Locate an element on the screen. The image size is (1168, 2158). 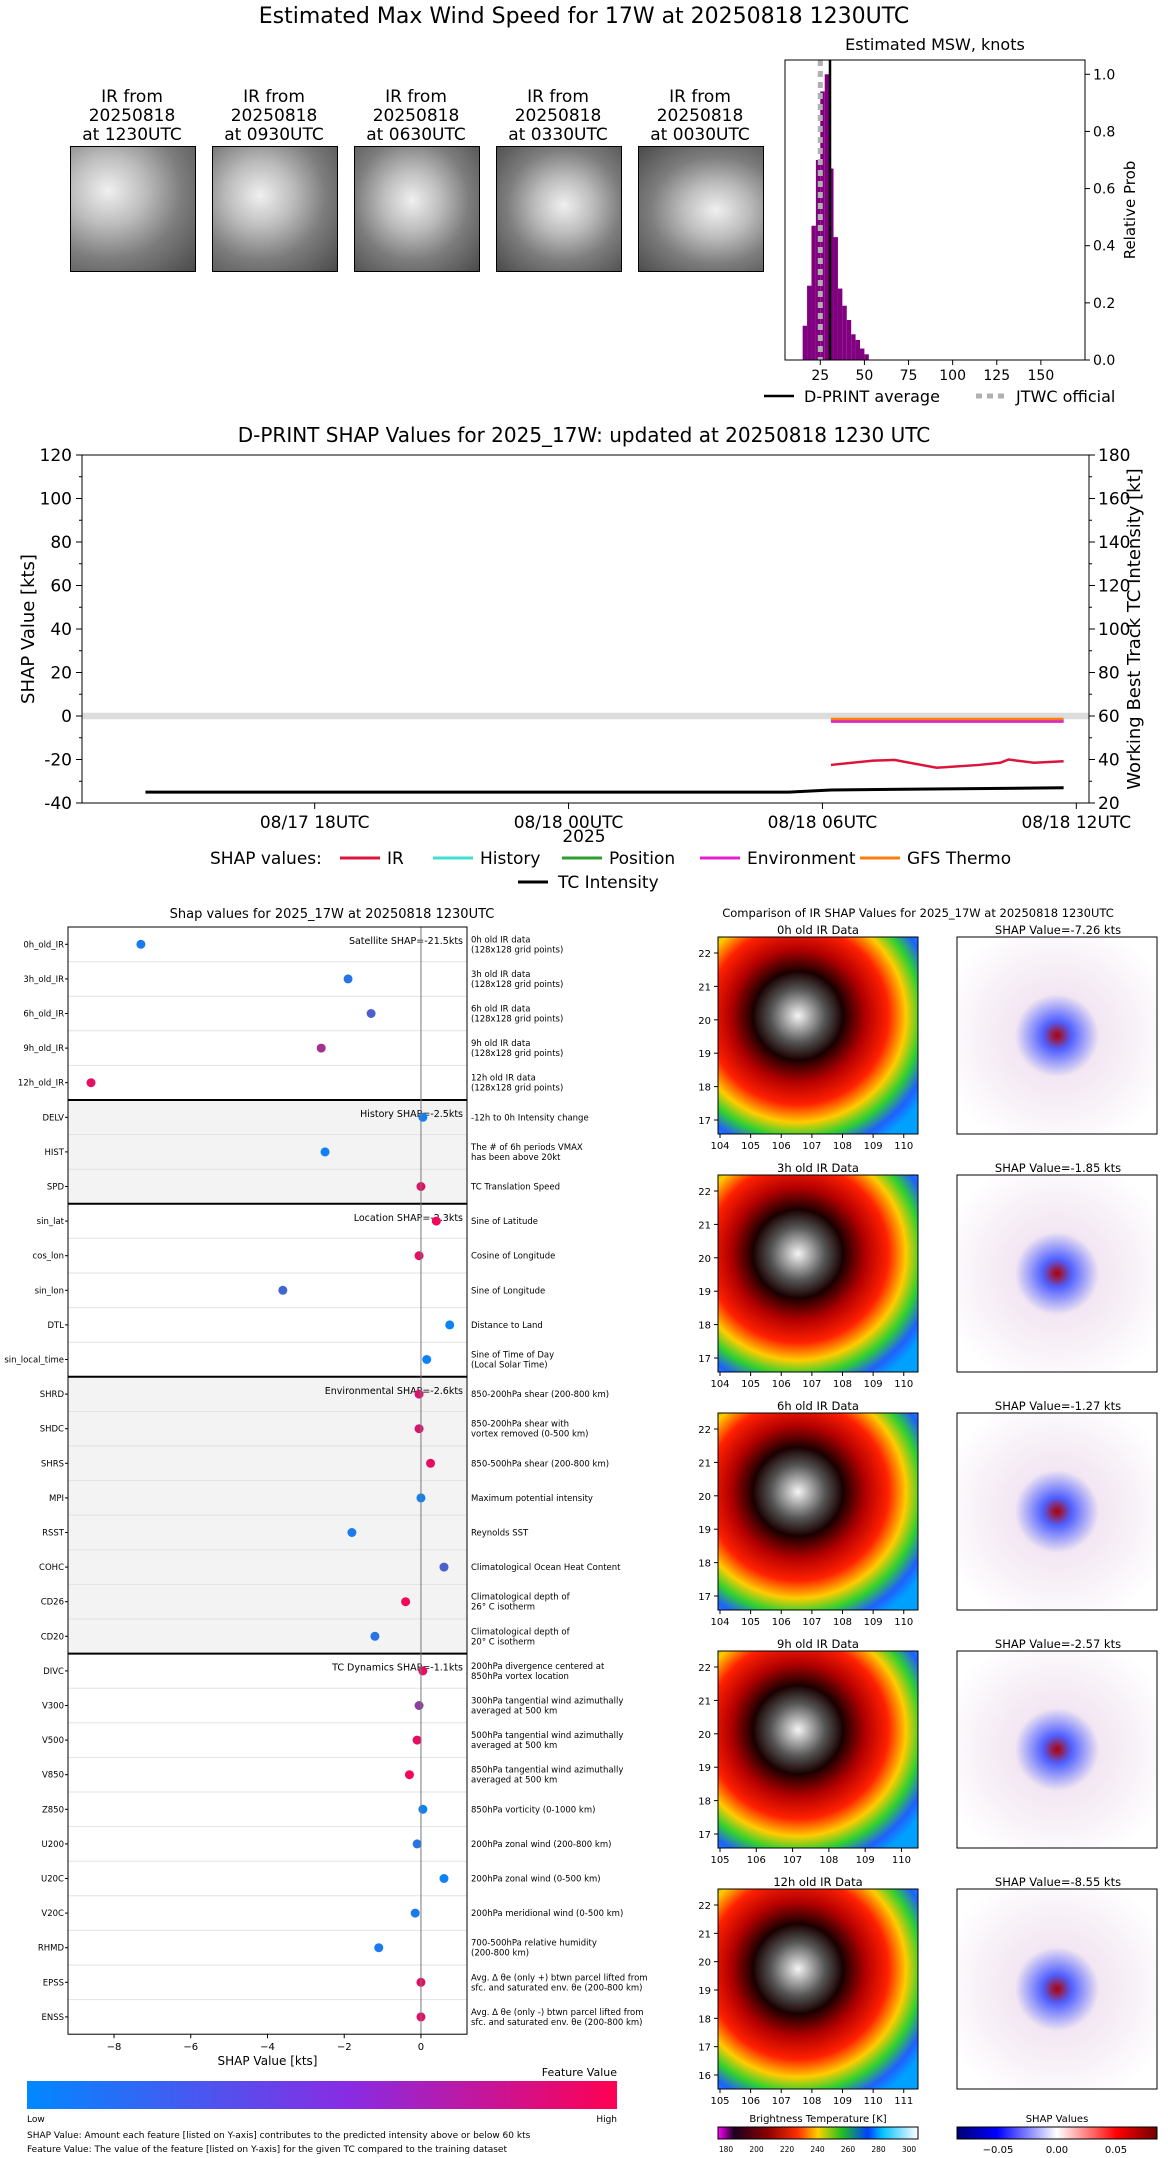
feature-description: 9h old IR data is located at coordinates (500, 1044).